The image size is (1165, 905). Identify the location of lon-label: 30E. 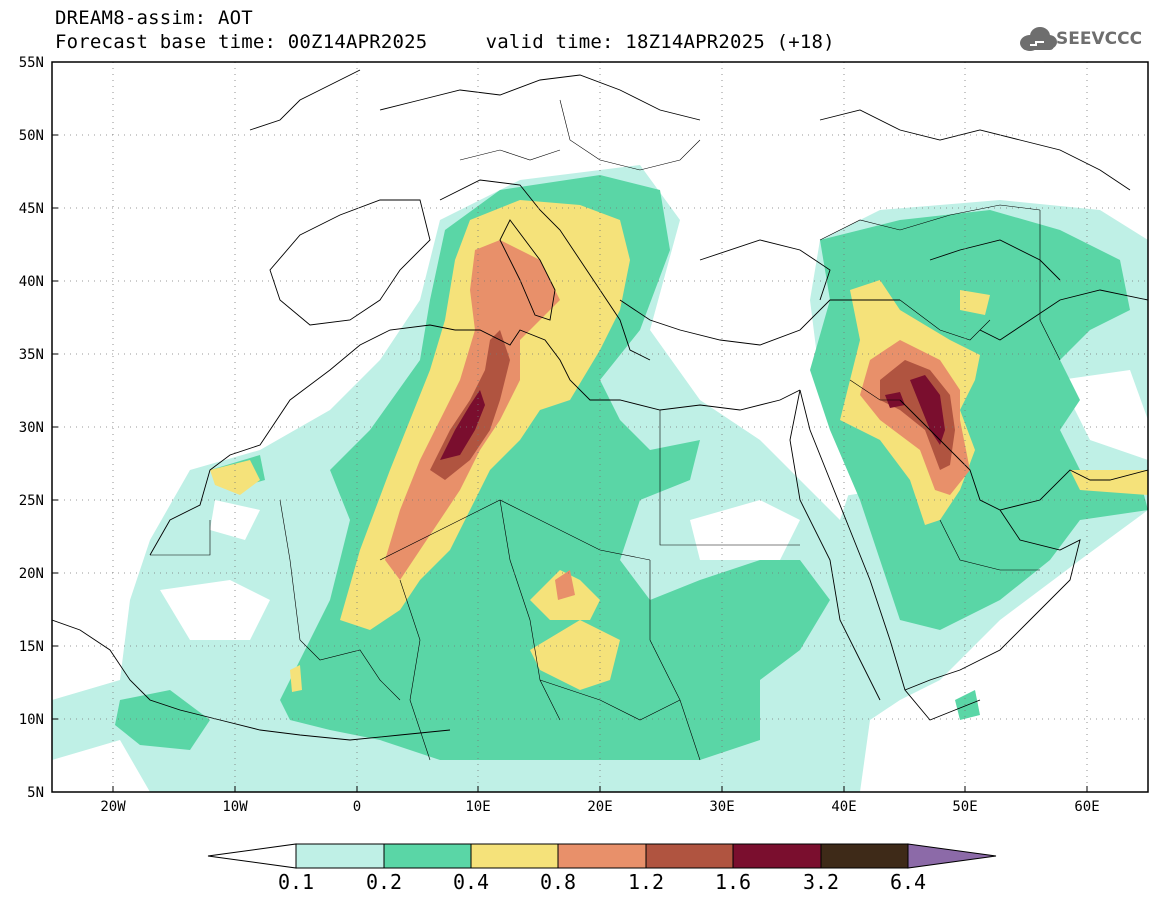
(722, 807).